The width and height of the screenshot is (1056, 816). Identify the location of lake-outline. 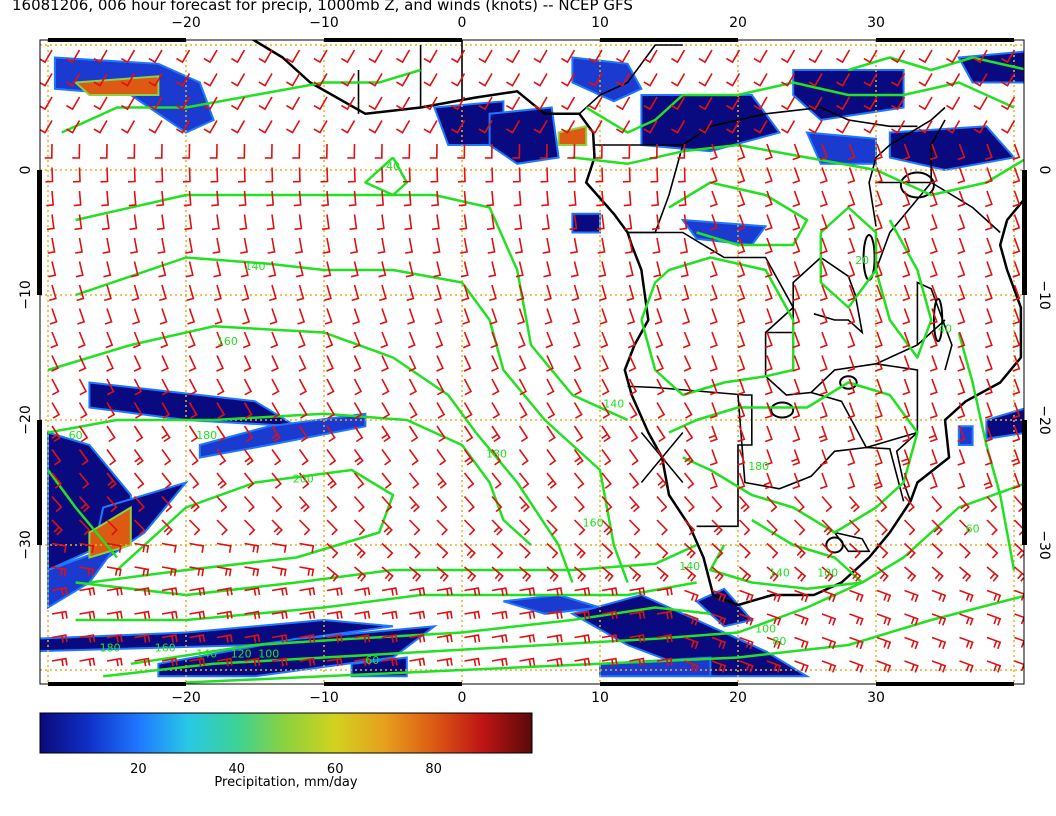
(782, 410).